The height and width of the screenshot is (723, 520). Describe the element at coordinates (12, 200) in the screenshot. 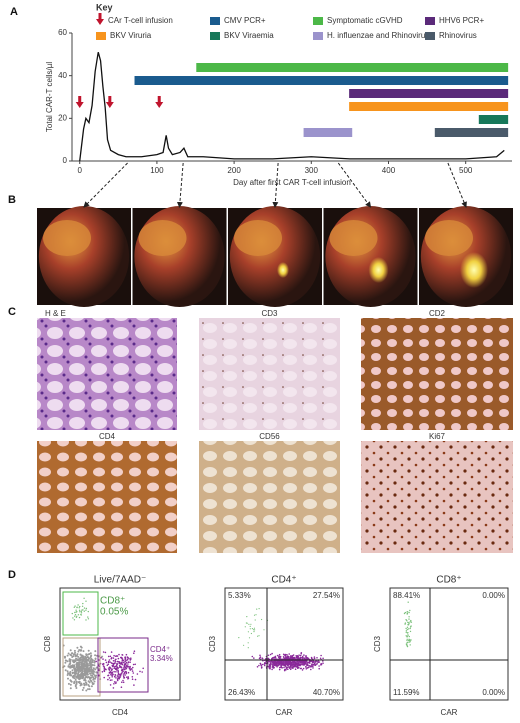

I see `panel-label: B` at that location.